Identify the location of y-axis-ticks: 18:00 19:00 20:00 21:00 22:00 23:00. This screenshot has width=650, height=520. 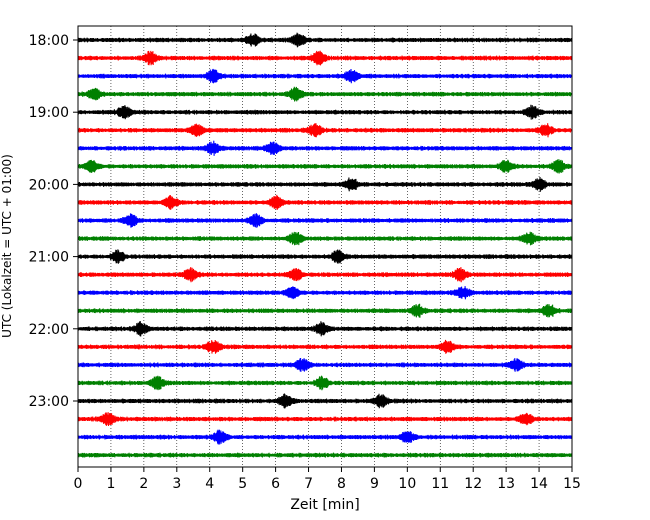
(53, 221).